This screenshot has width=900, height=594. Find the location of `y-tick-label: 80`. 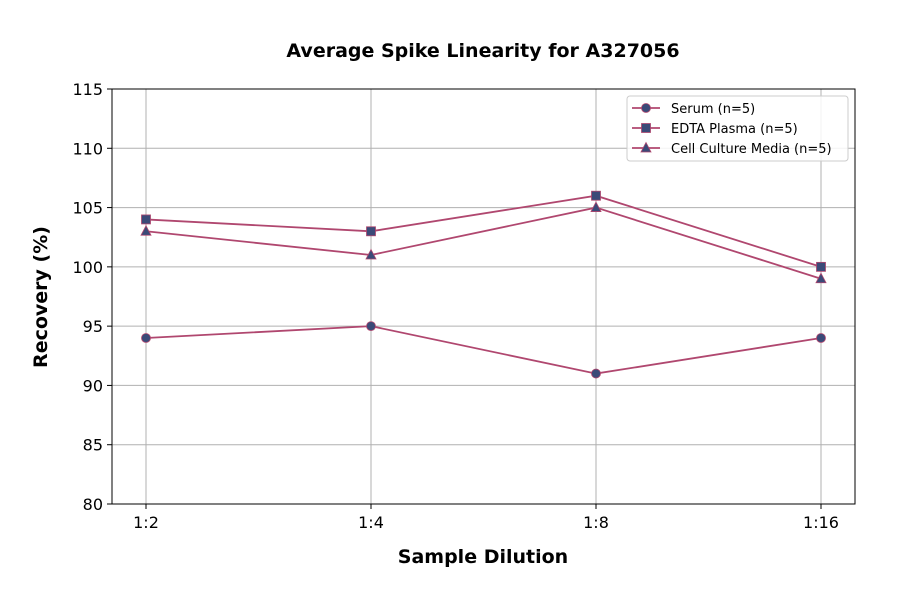

y-tick-label: 80 is located at coordinates (93, 504).